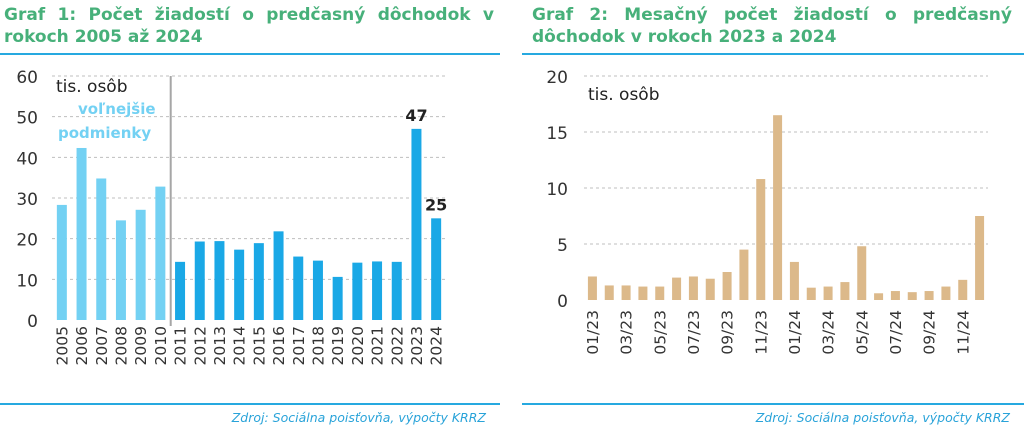 The image size is (1024, 432). I want to click on y-tick-label: 20, so click(557, 78).